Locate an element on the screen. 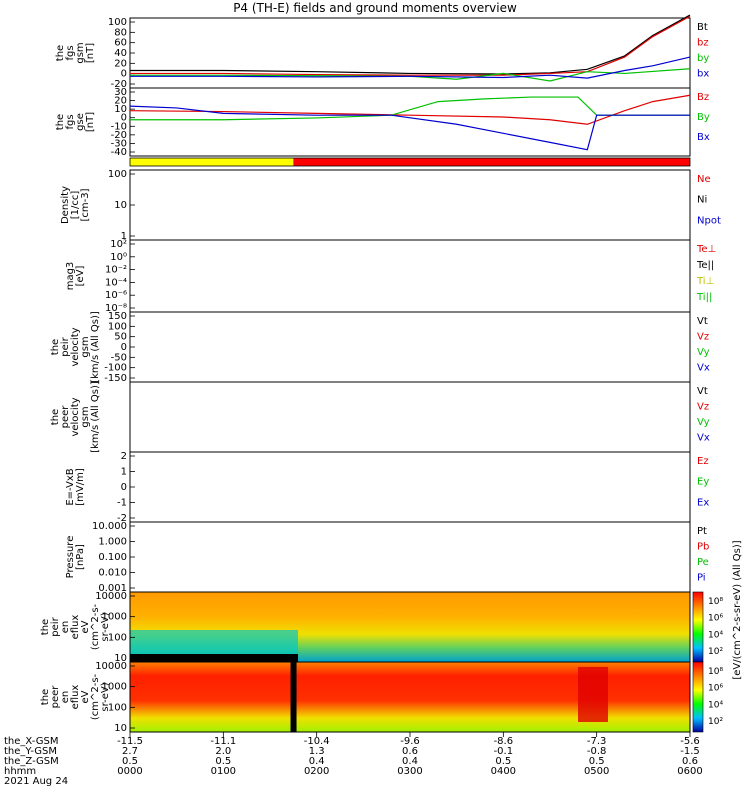  xaxis-tick-label: 2.7 is located at coordinates (130, 751).